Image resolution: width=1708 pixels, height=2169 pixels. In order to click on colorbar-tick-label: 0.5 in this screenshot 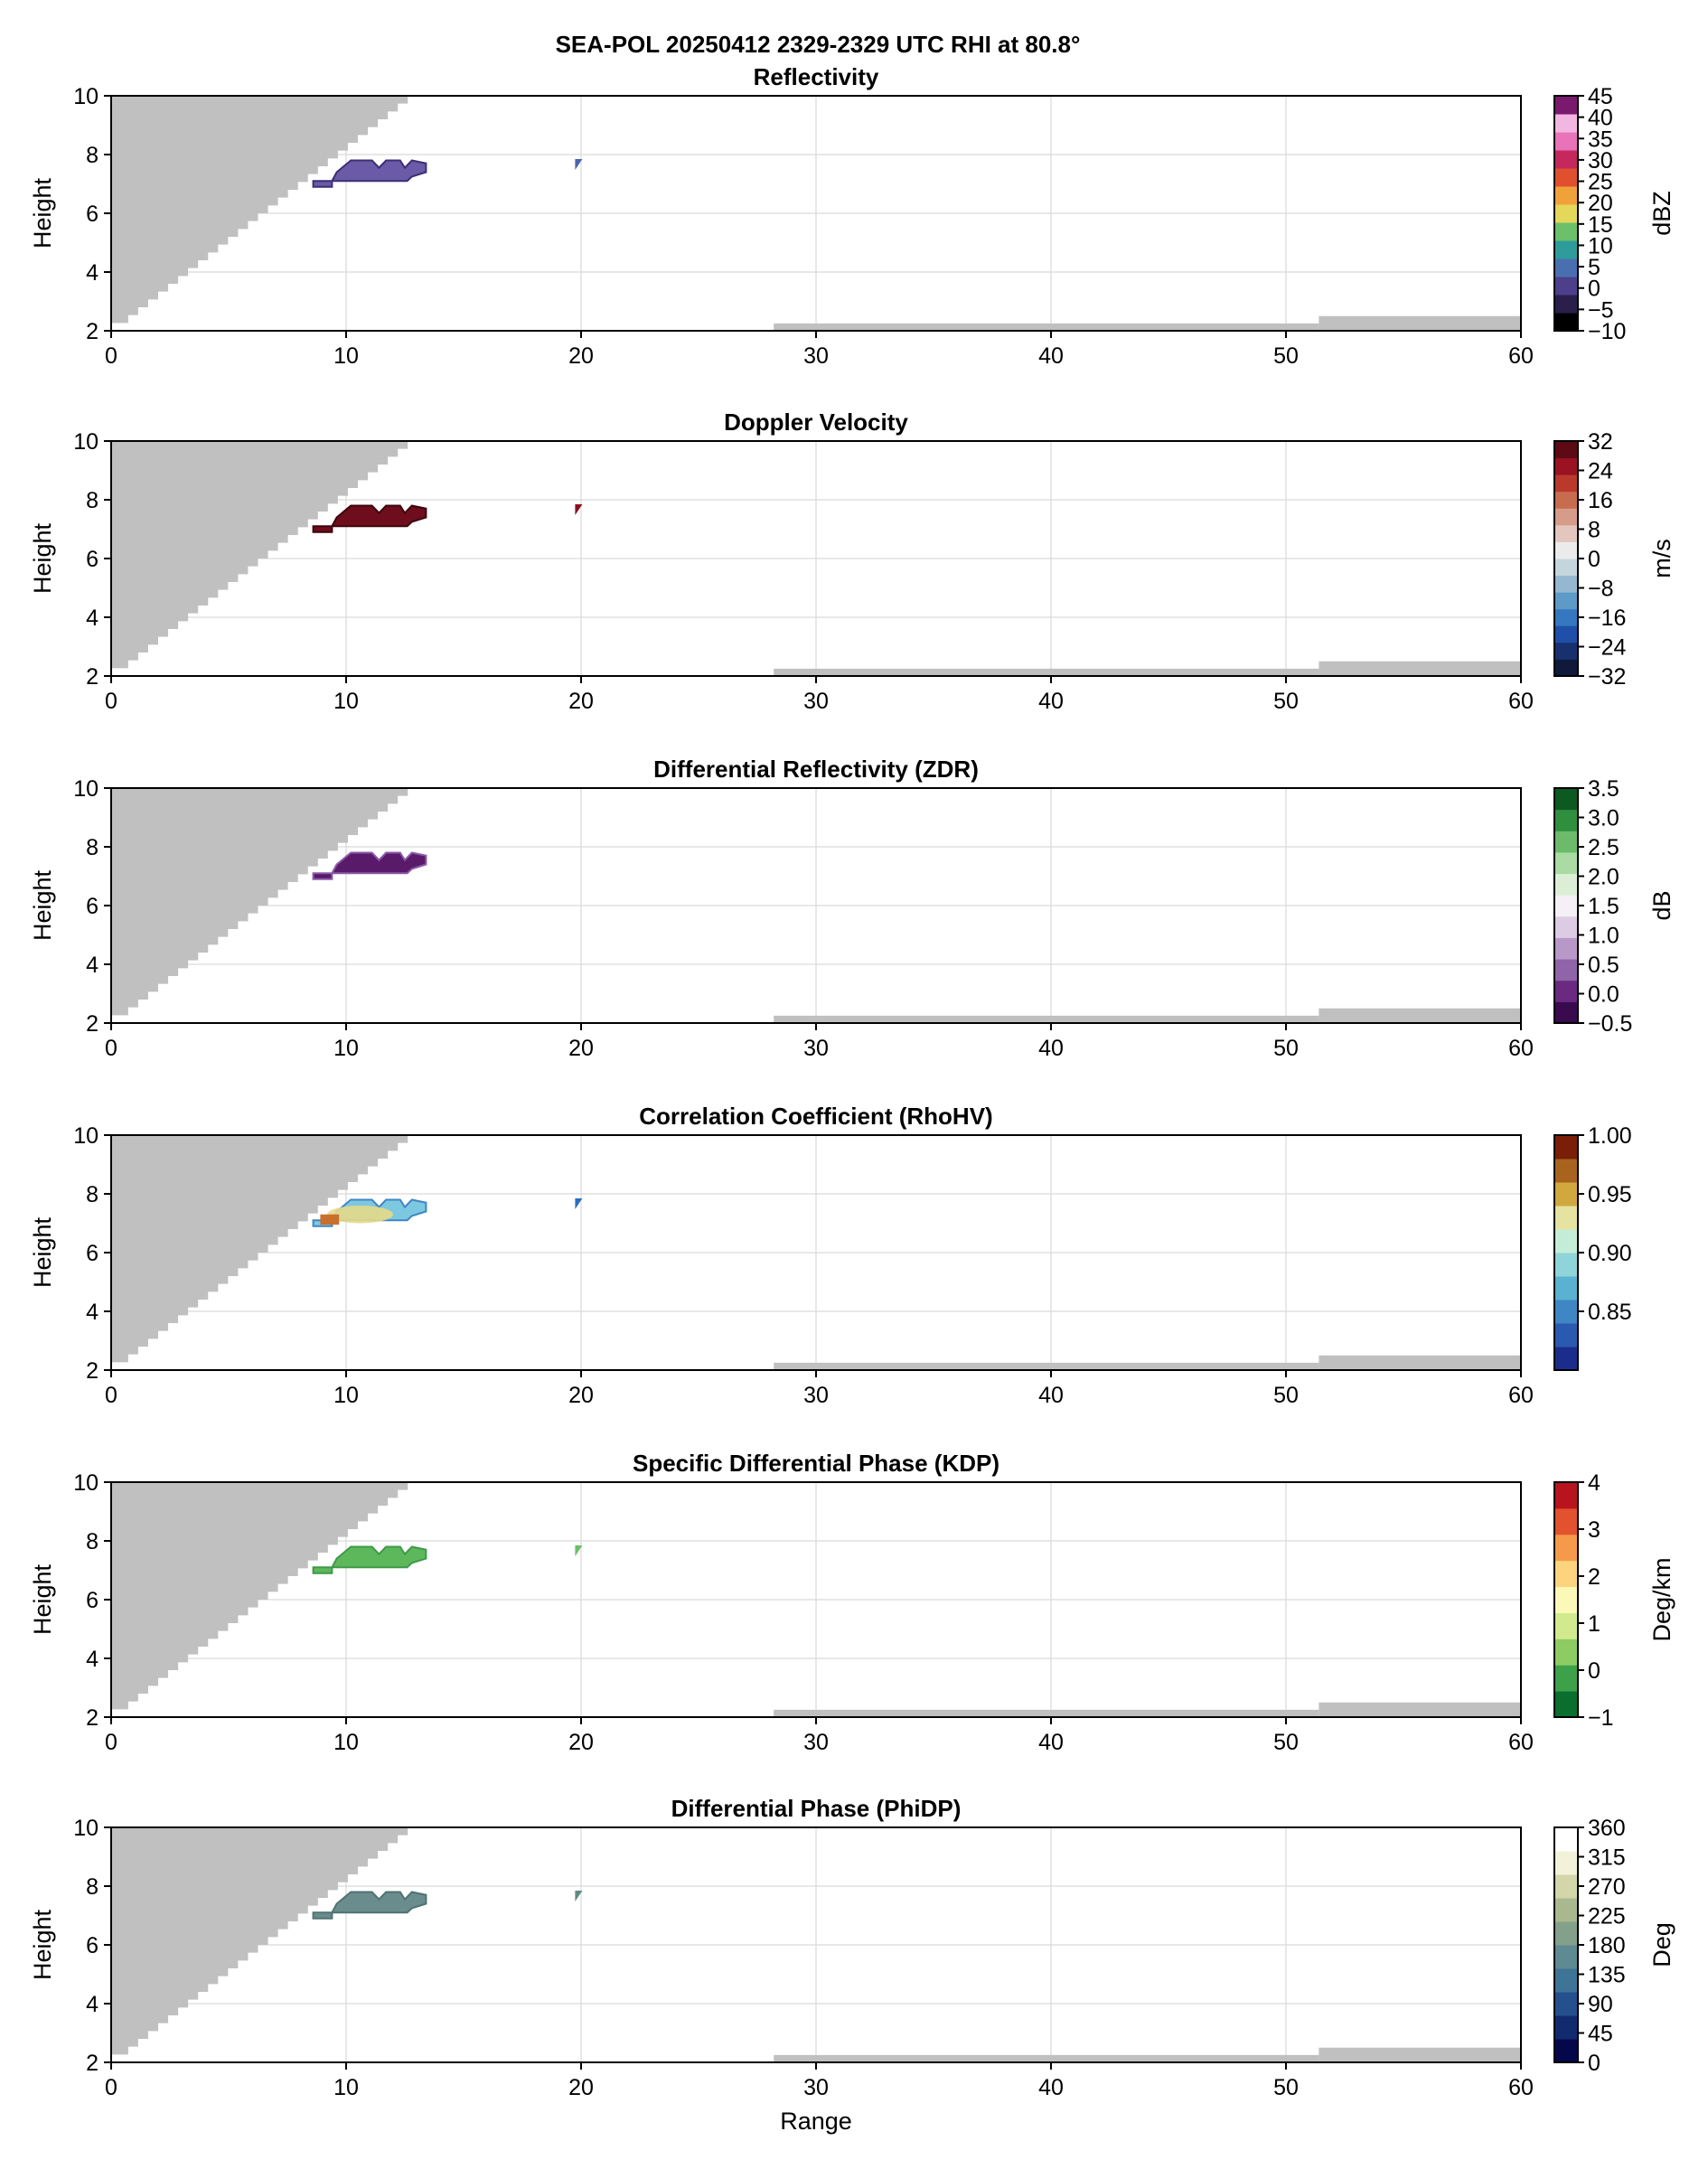, I will do `click(1603, 966)`.